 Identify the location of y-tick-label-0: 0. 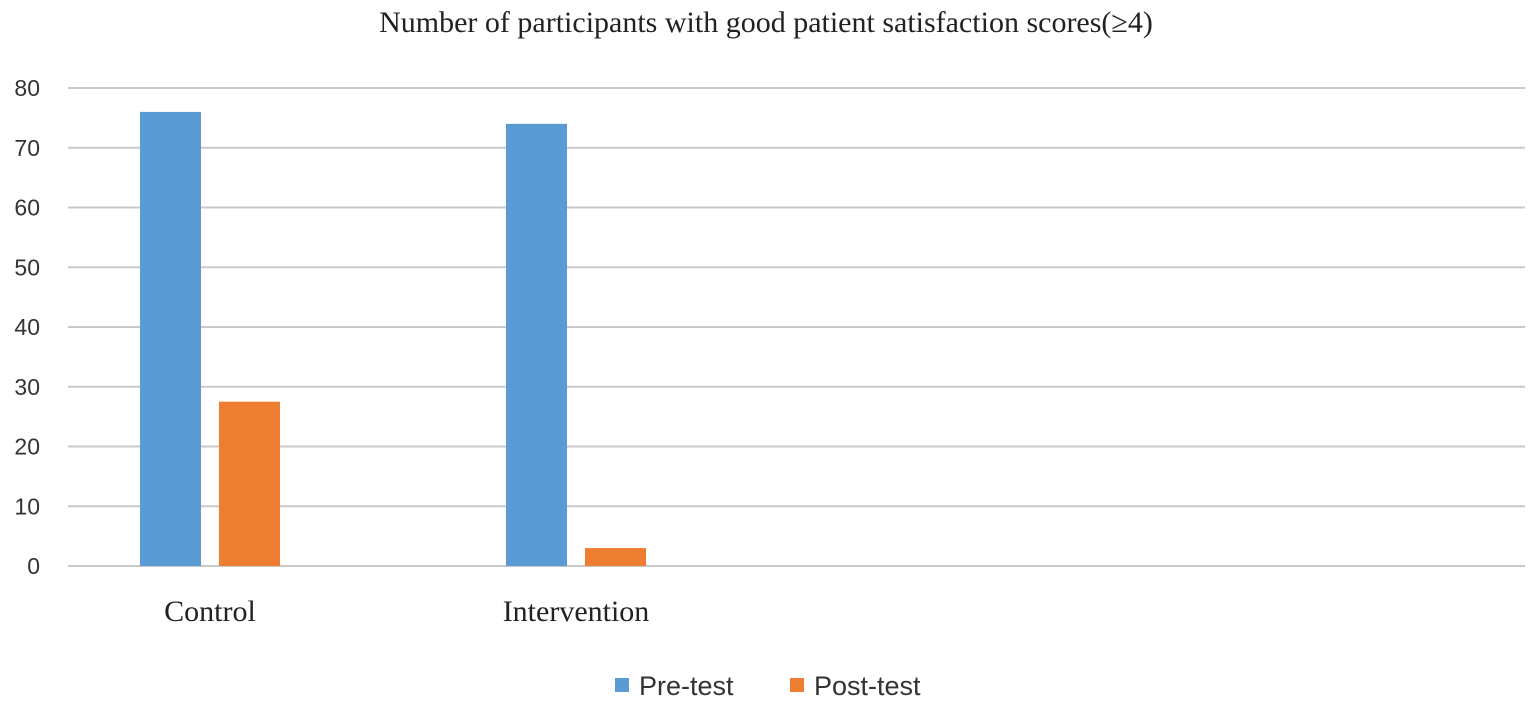
(33, 566).